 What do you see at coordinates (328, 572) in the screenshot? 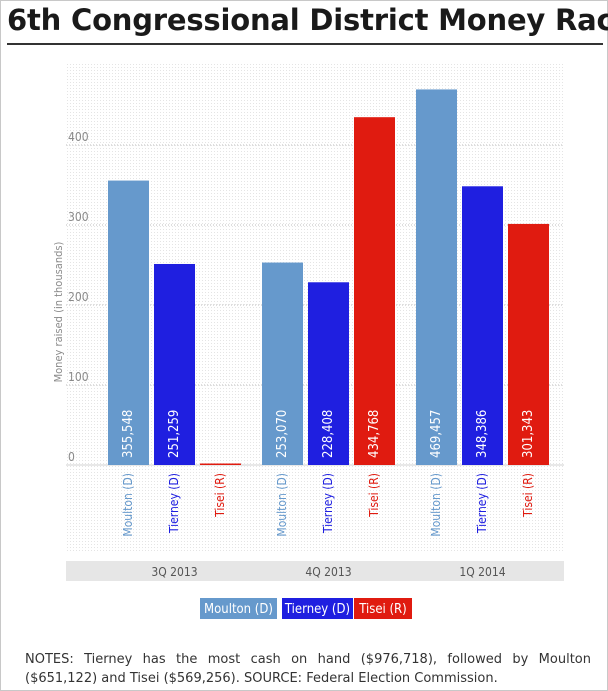
I see `category-label: 4Q 2013` at bounding box center [328, 572].